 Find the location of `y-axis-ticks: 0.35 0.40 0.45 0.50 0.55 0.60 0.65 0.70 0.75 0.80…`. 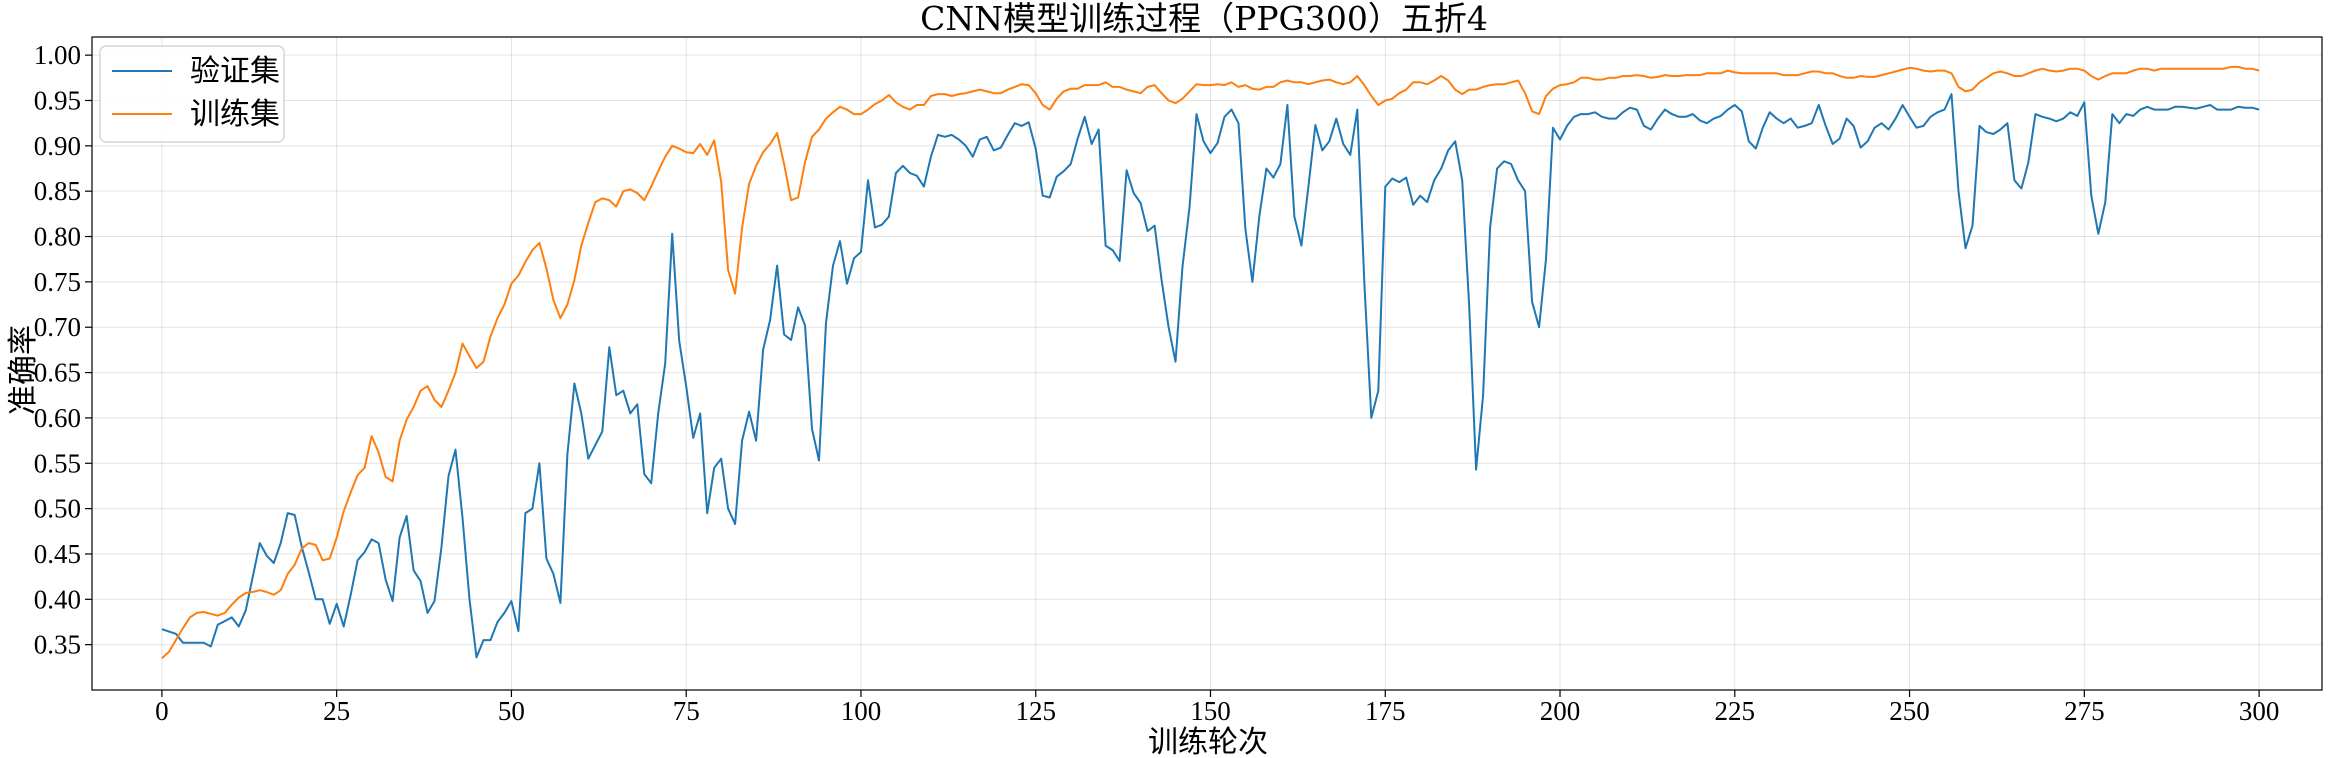

y-axis-ticks: 0.35 0.40 0.45 0.50 0.55 0.60 0.65 0.70 0.75 0.80… is located at coordinates (63, 350).